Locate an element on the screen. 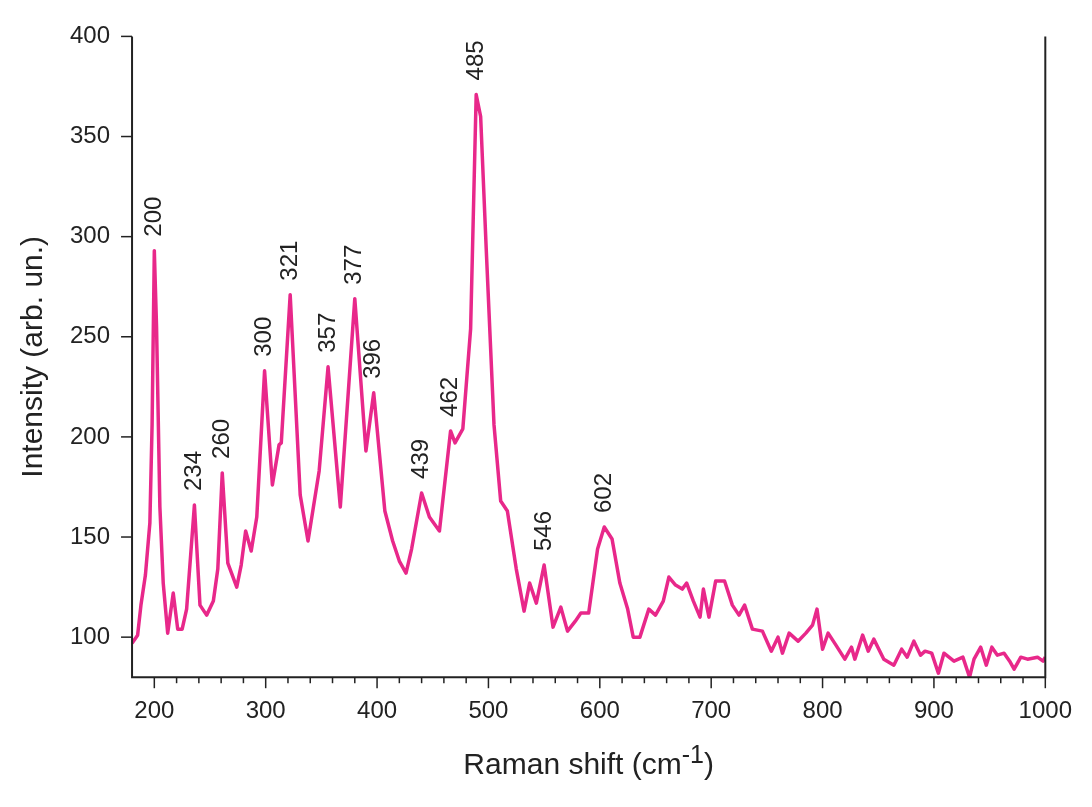 This screenshot has width=1092, height=807. annotation: 260 is located at coordinates (220, 438).